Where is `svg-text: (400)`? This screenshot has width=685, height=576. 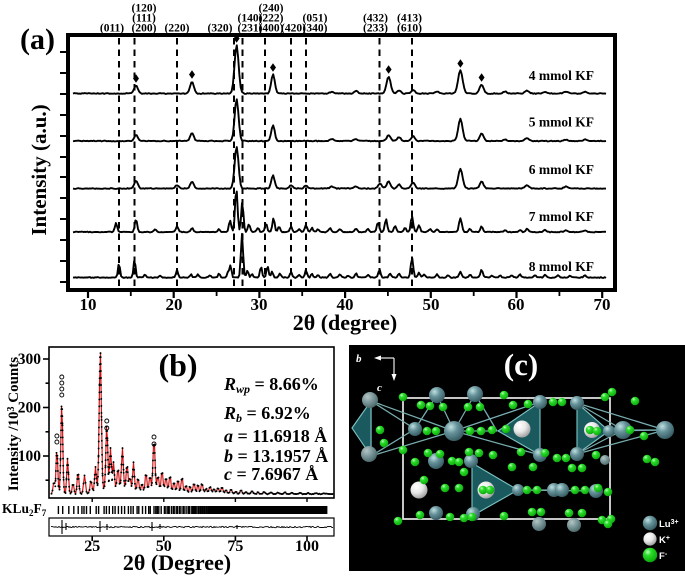
svg-text: (400) is located at coordinates (271, 29).